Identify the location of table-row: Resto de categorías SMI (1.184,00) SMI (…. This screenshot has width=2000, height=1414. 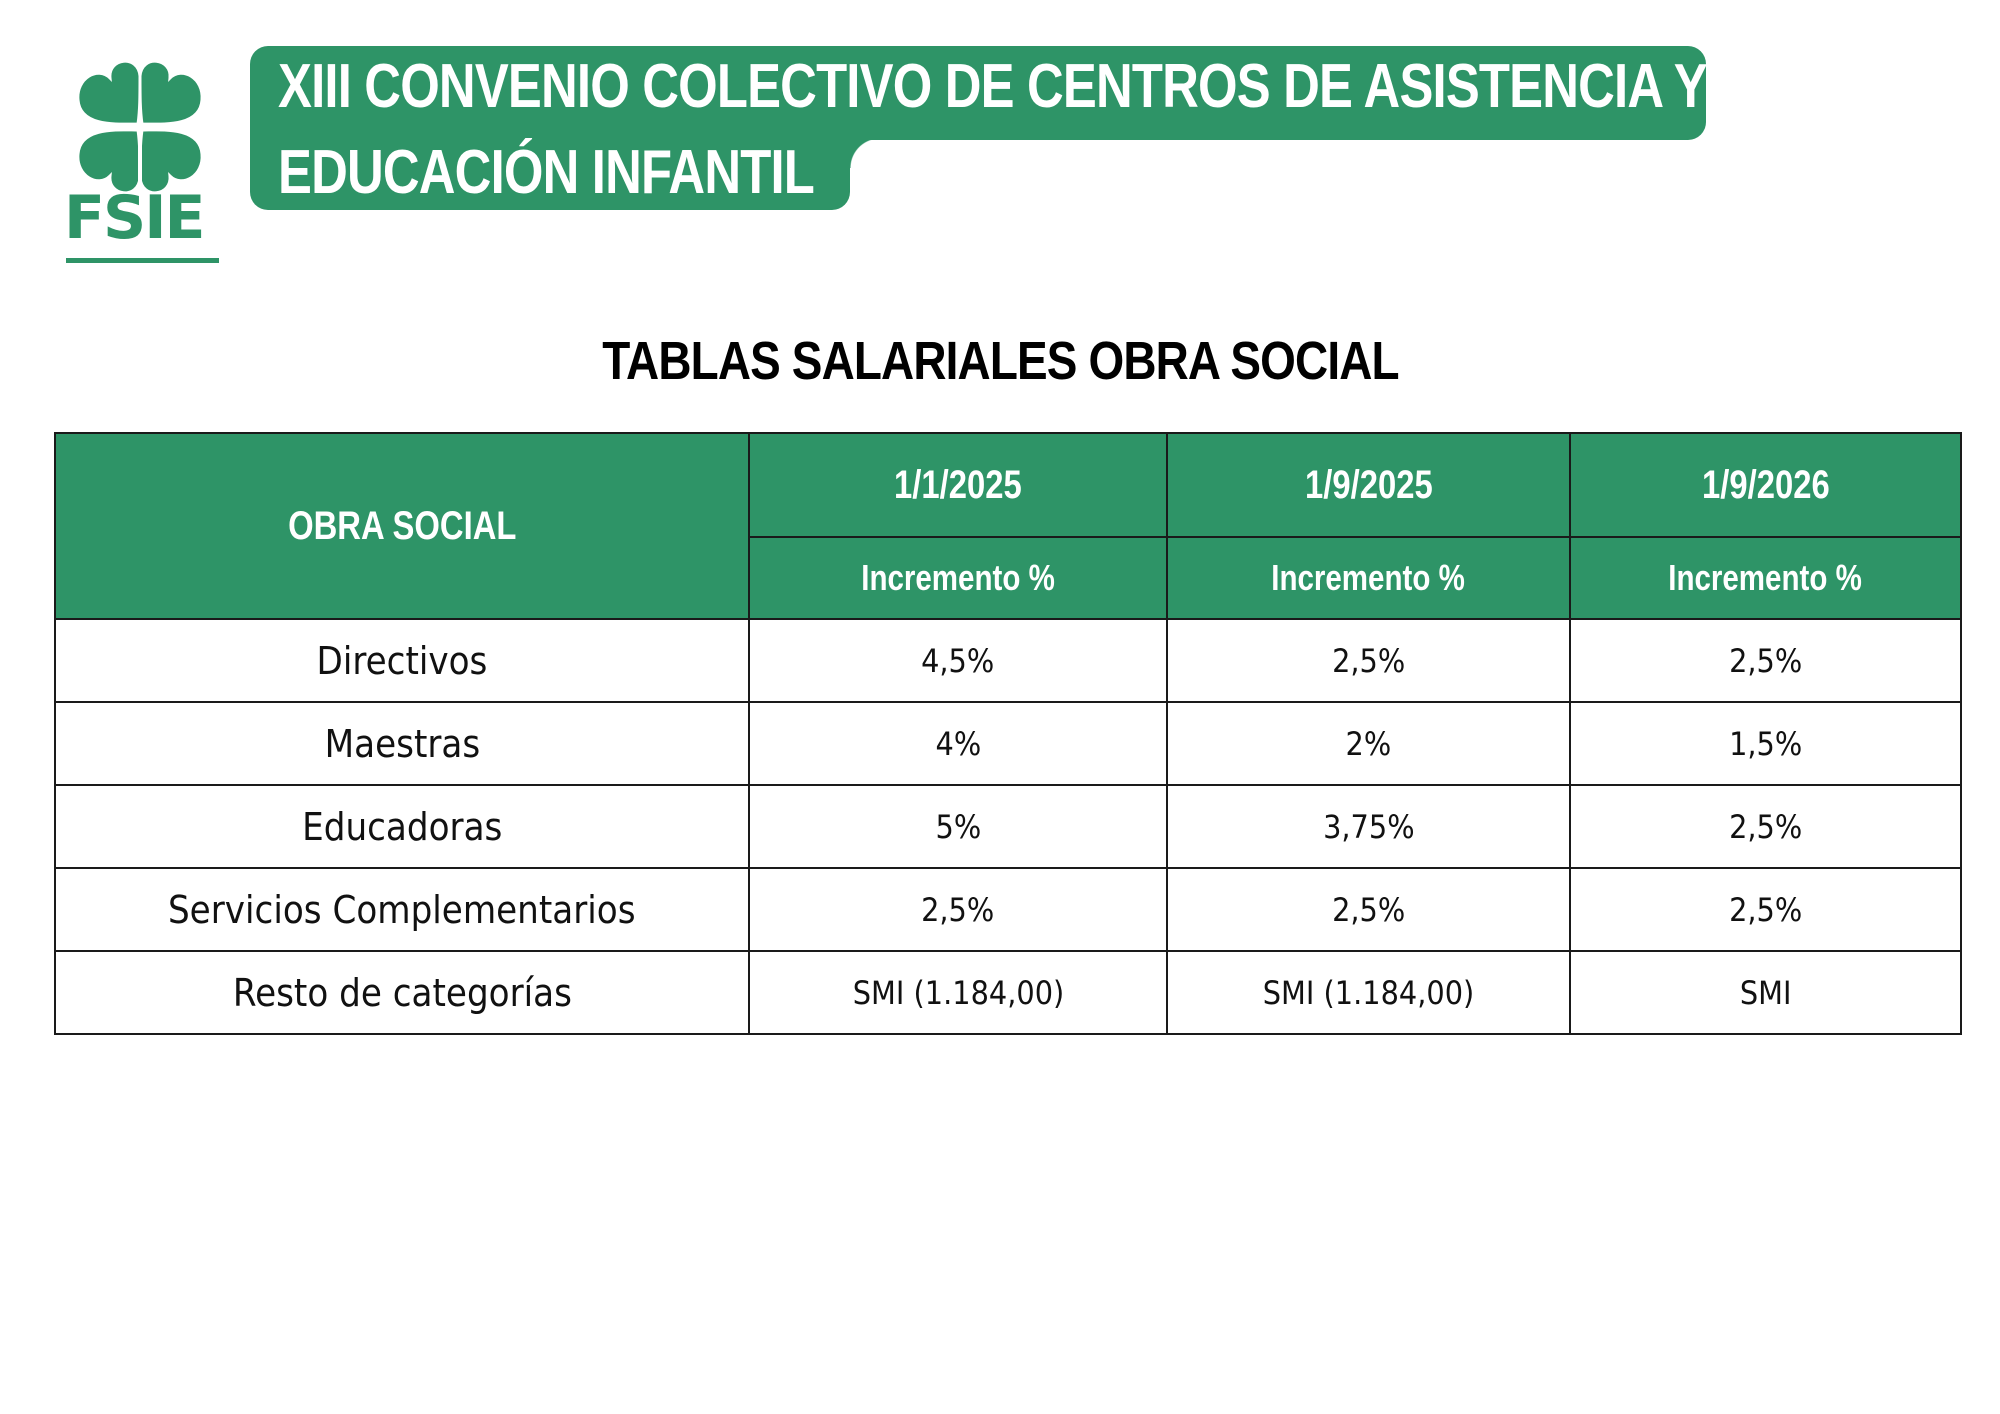
(1008, 992).